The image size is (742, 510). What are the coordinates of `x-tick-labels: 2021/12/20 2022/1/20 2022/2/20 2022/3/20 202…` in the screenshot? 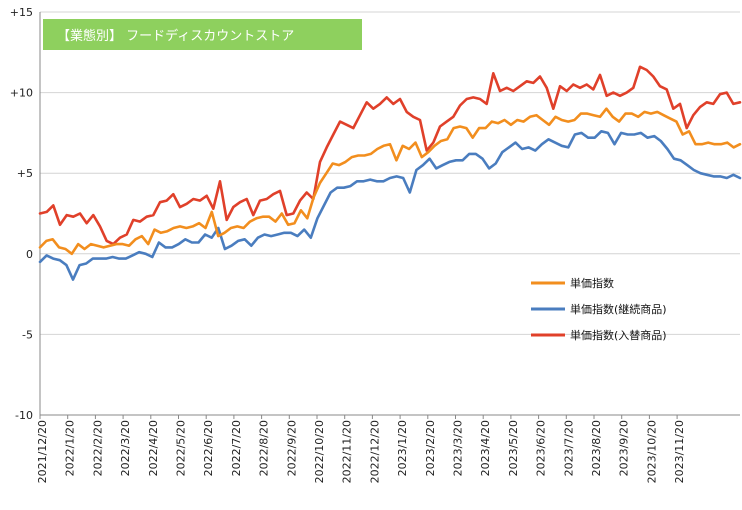 It's located at (361, 449).